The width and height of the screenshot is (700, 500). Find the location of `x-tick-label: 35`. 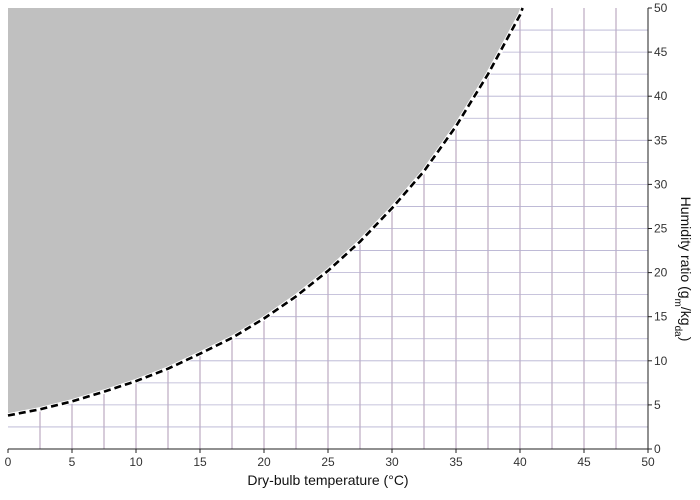

x-tick-label: 35 is located at coordinates (456, 462).